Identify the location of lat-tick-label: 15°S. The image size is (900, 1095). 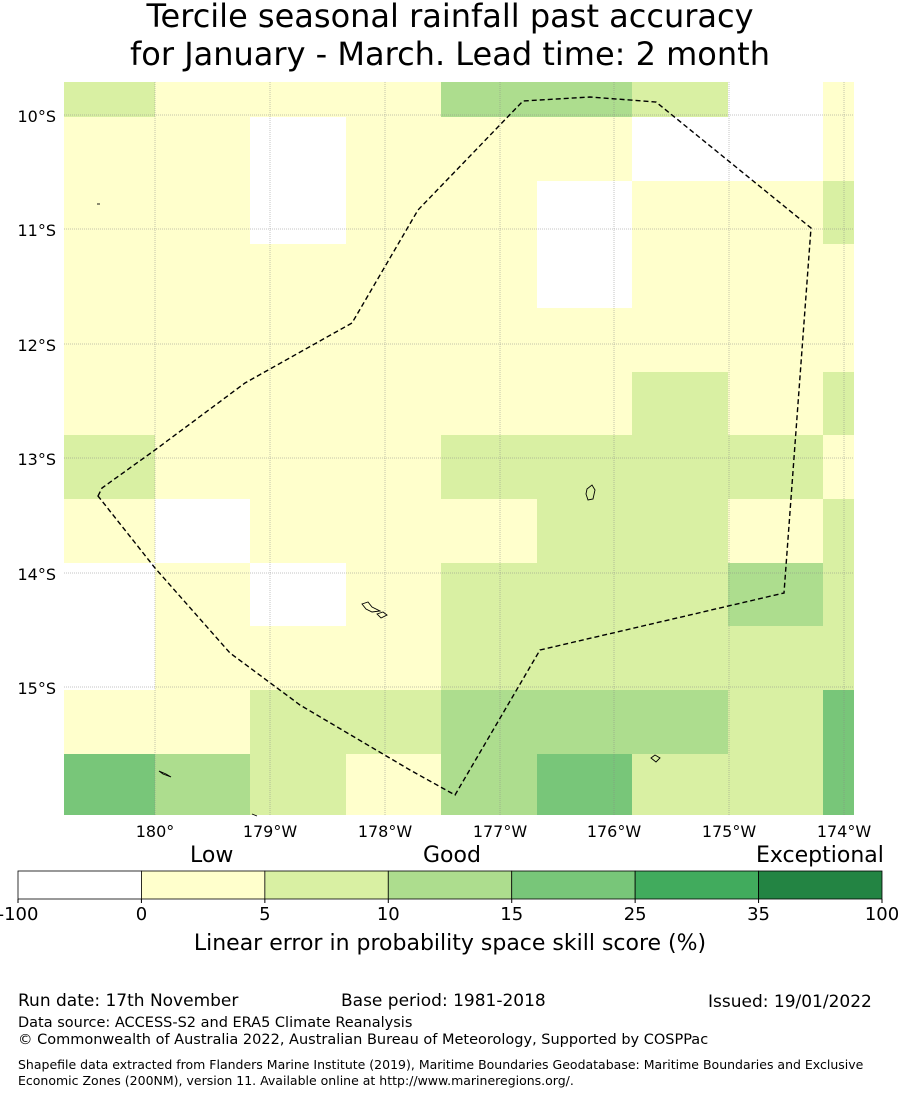
(36, 688).